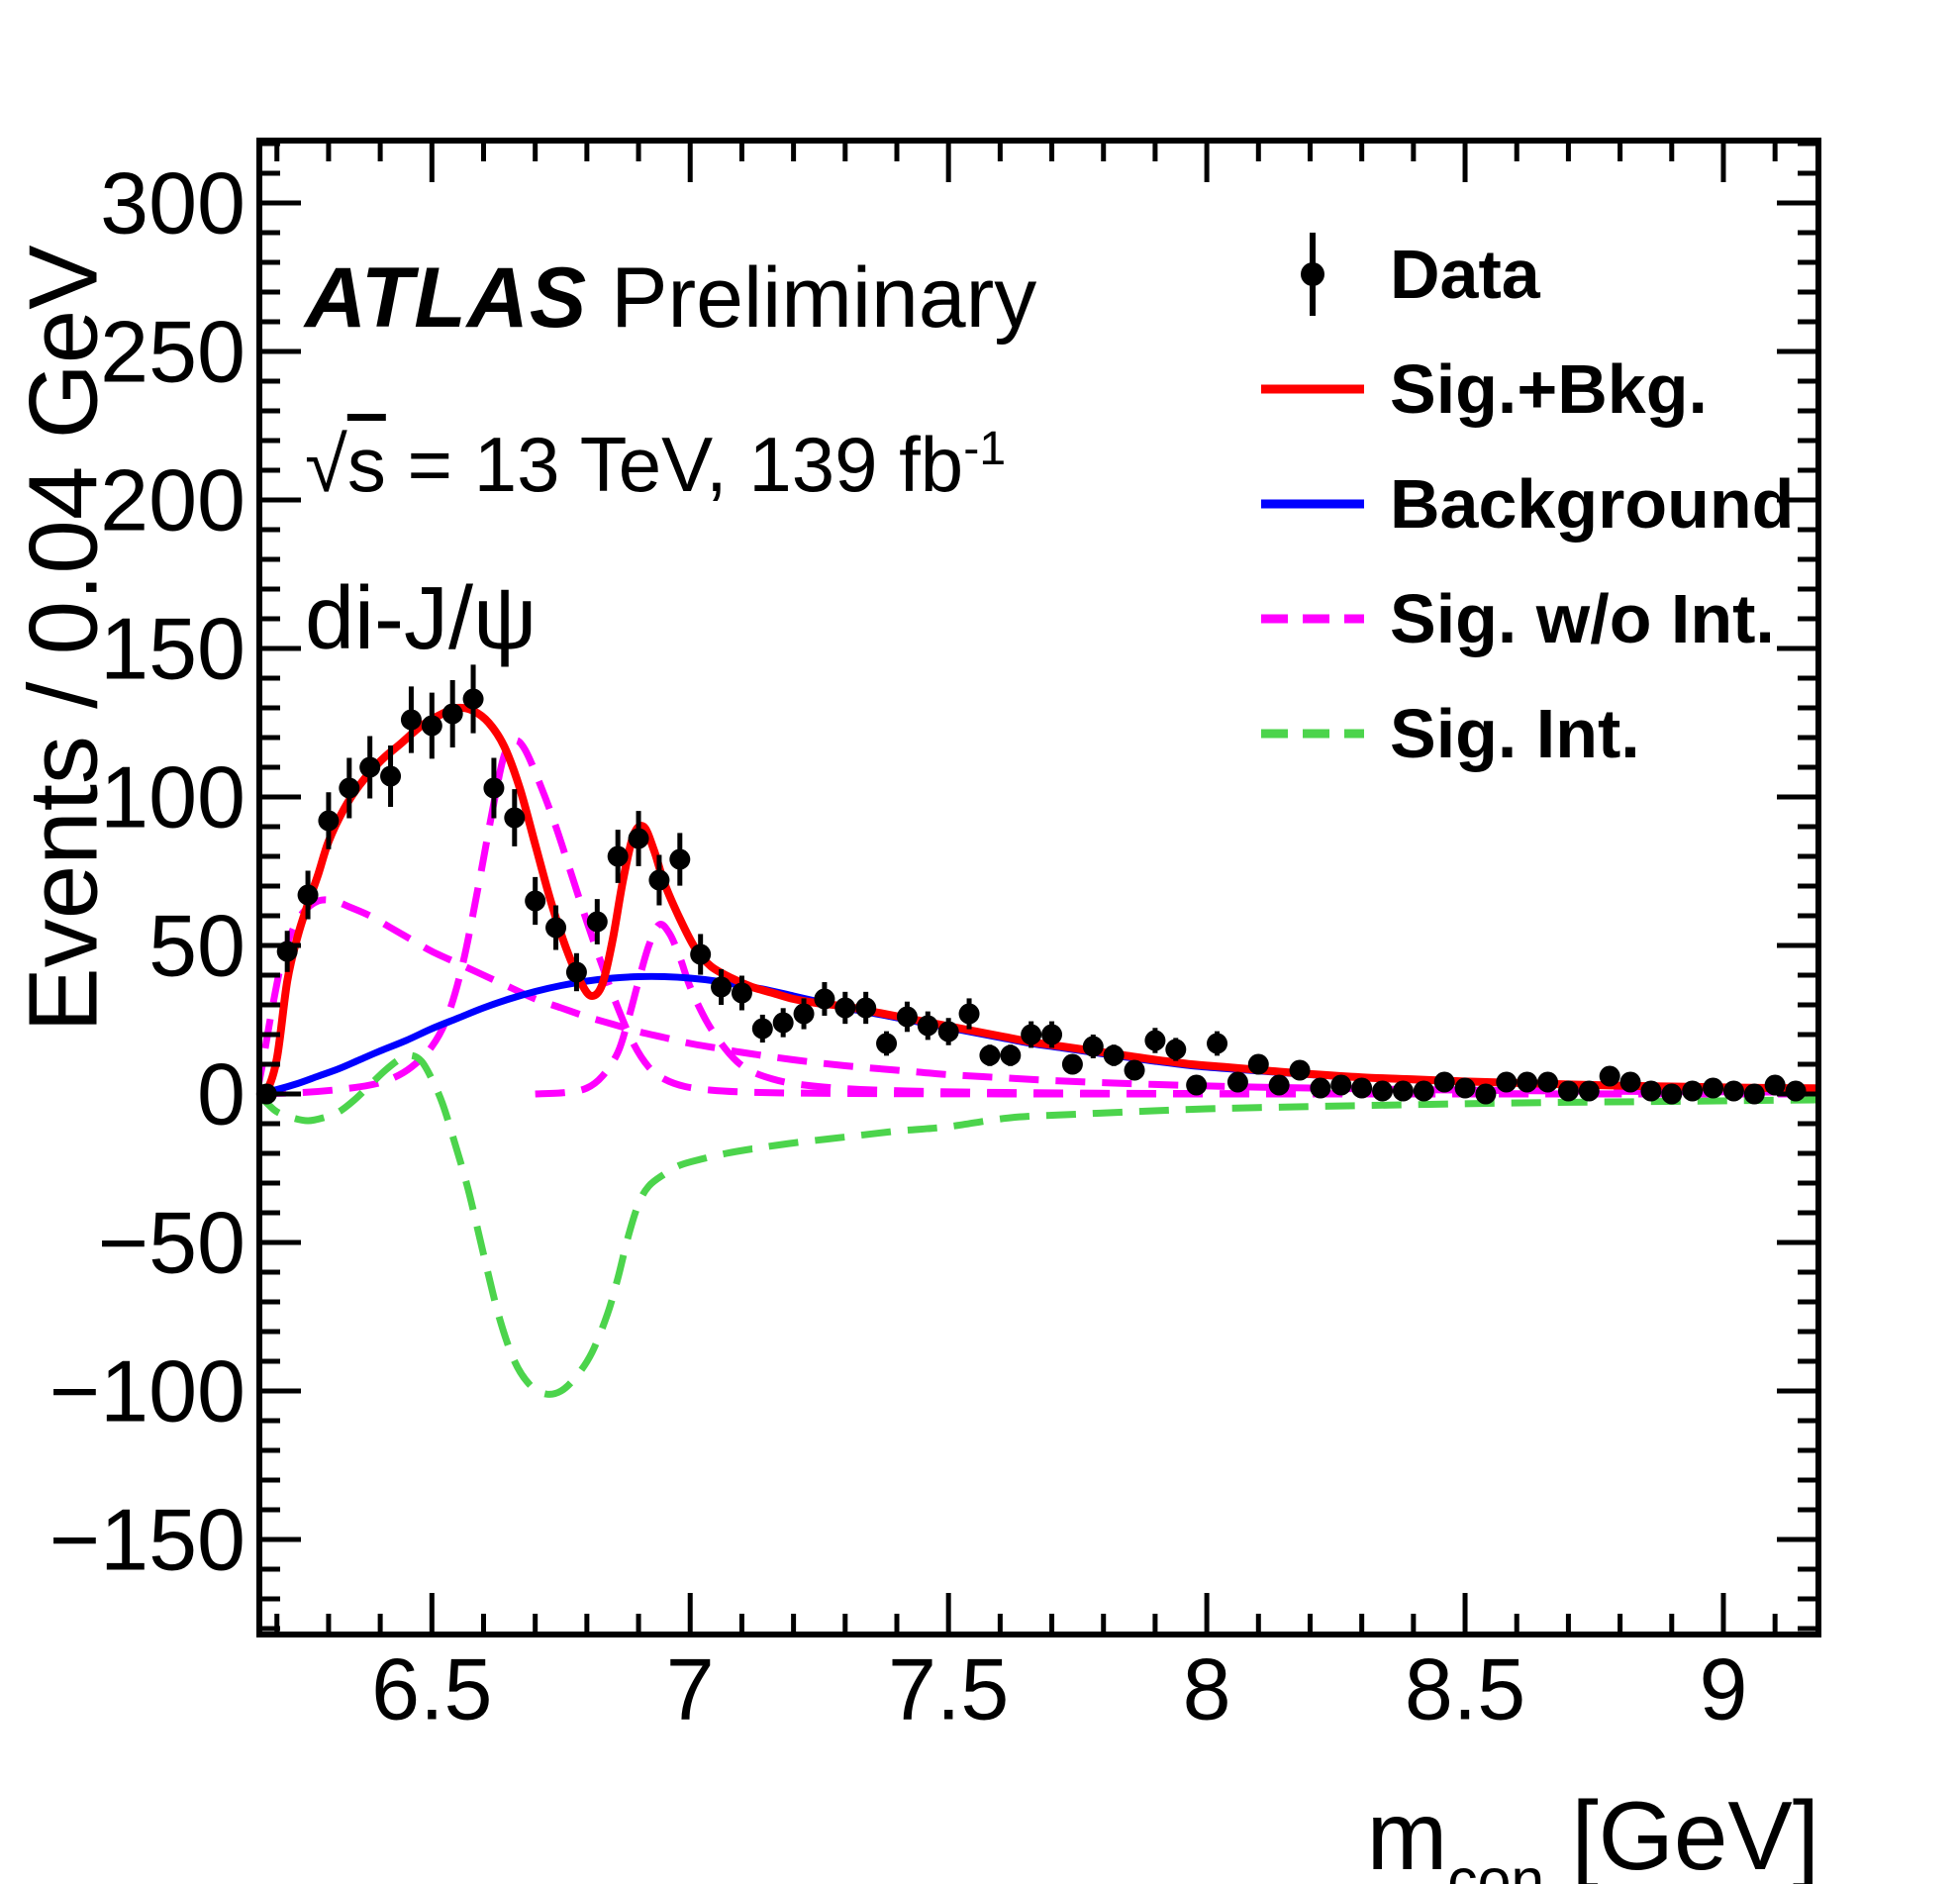 Image resolution: width=1960 pixels, height=1884 pixels. What do you see at coordinates (948, 1689) in the screenshot?
I see `x-tick-label: 7.5` at bounding box center [948, 1689].